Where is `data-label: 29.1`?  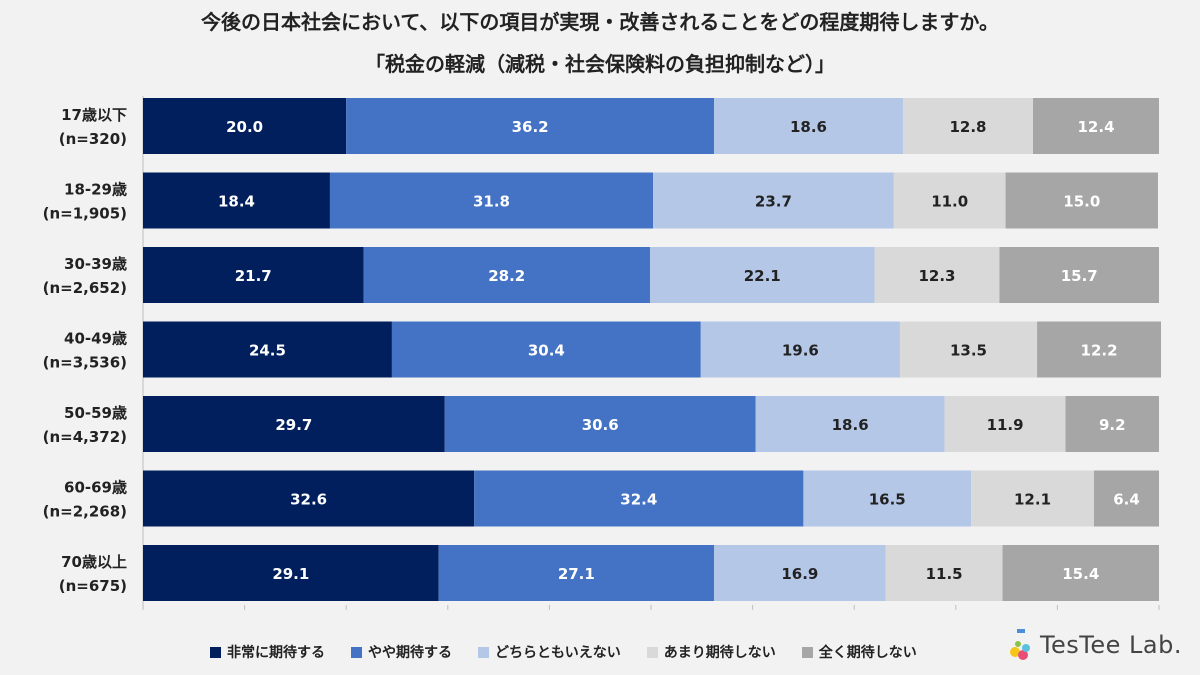
data-label: 29.1 is located at coordinates (290, 574).